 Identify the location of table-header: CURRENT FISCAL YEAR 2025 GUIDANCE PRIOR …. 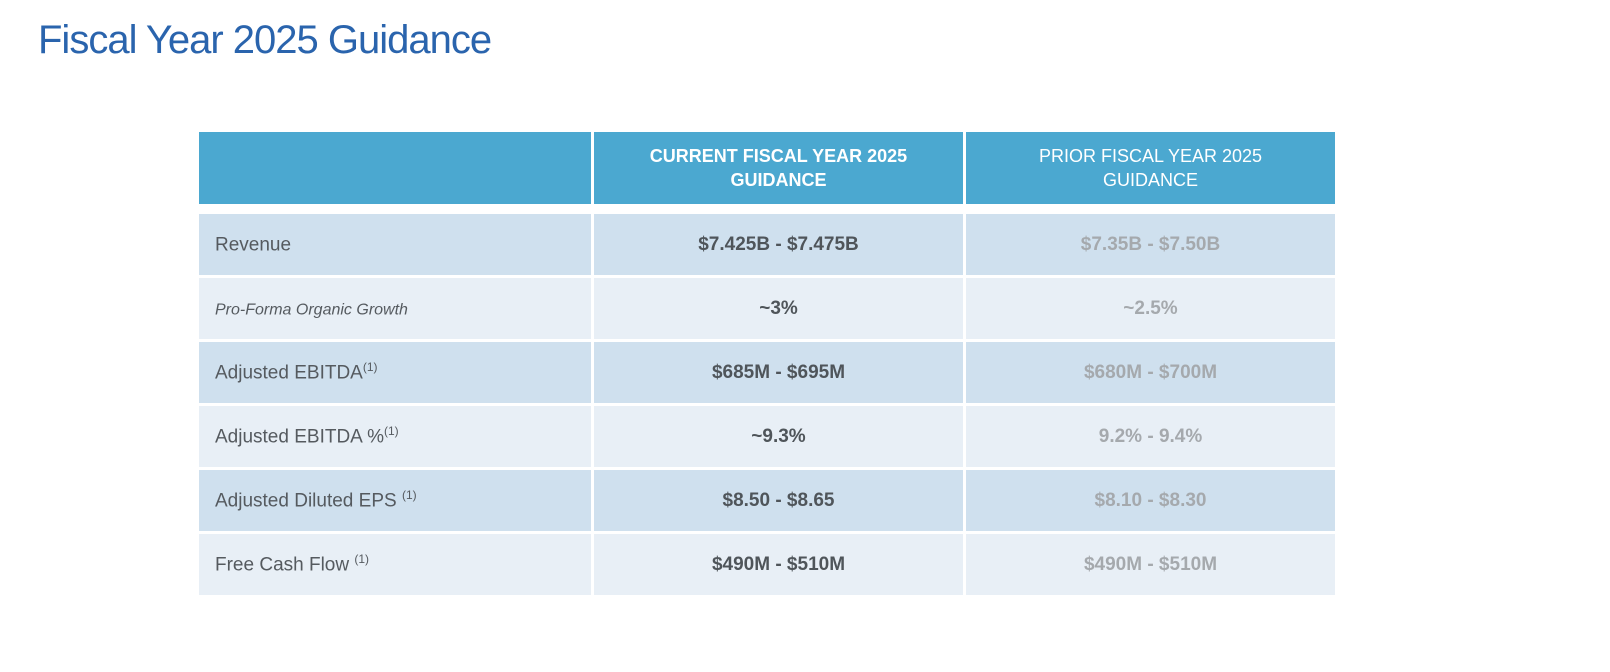
(767, 168).